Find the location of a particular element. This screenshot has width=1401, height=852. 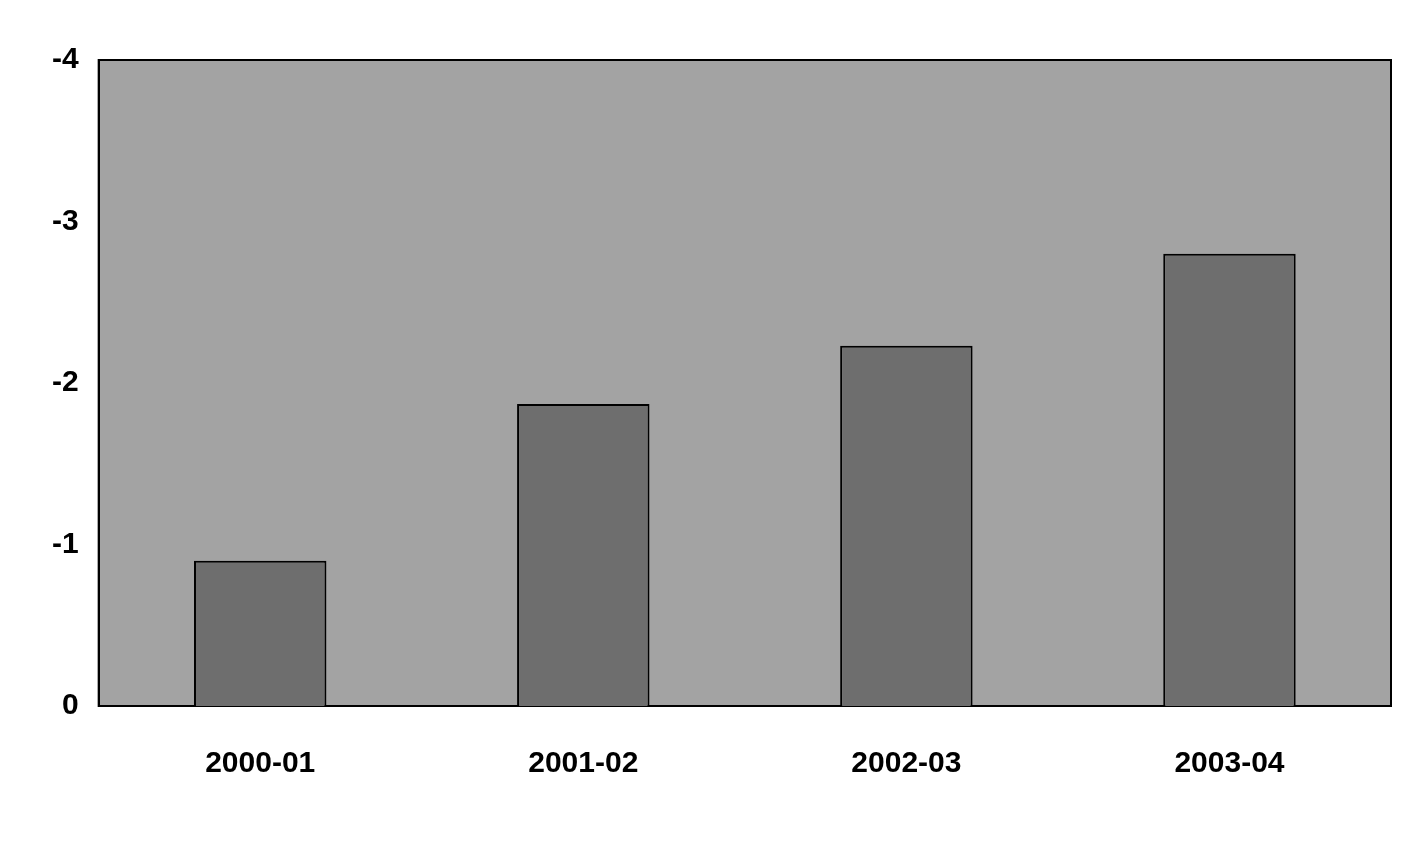

y-tick-label: -3 is located at coordinates (65, 219).